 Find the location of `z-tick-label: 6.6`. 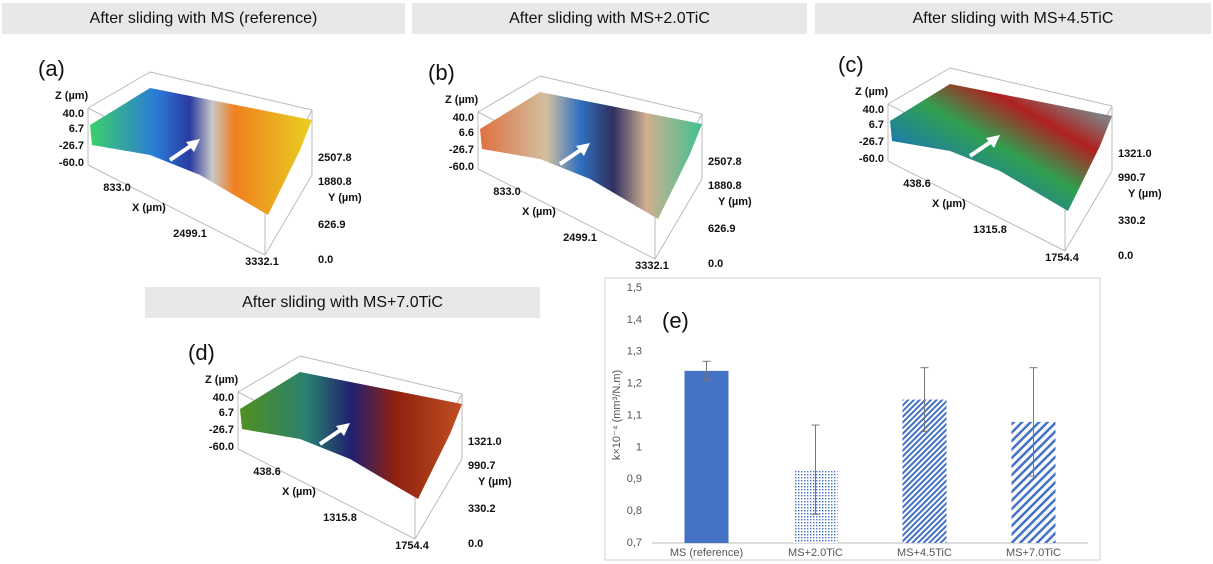

z-tick-label: 6.6 is located at coordinates (466, 133).